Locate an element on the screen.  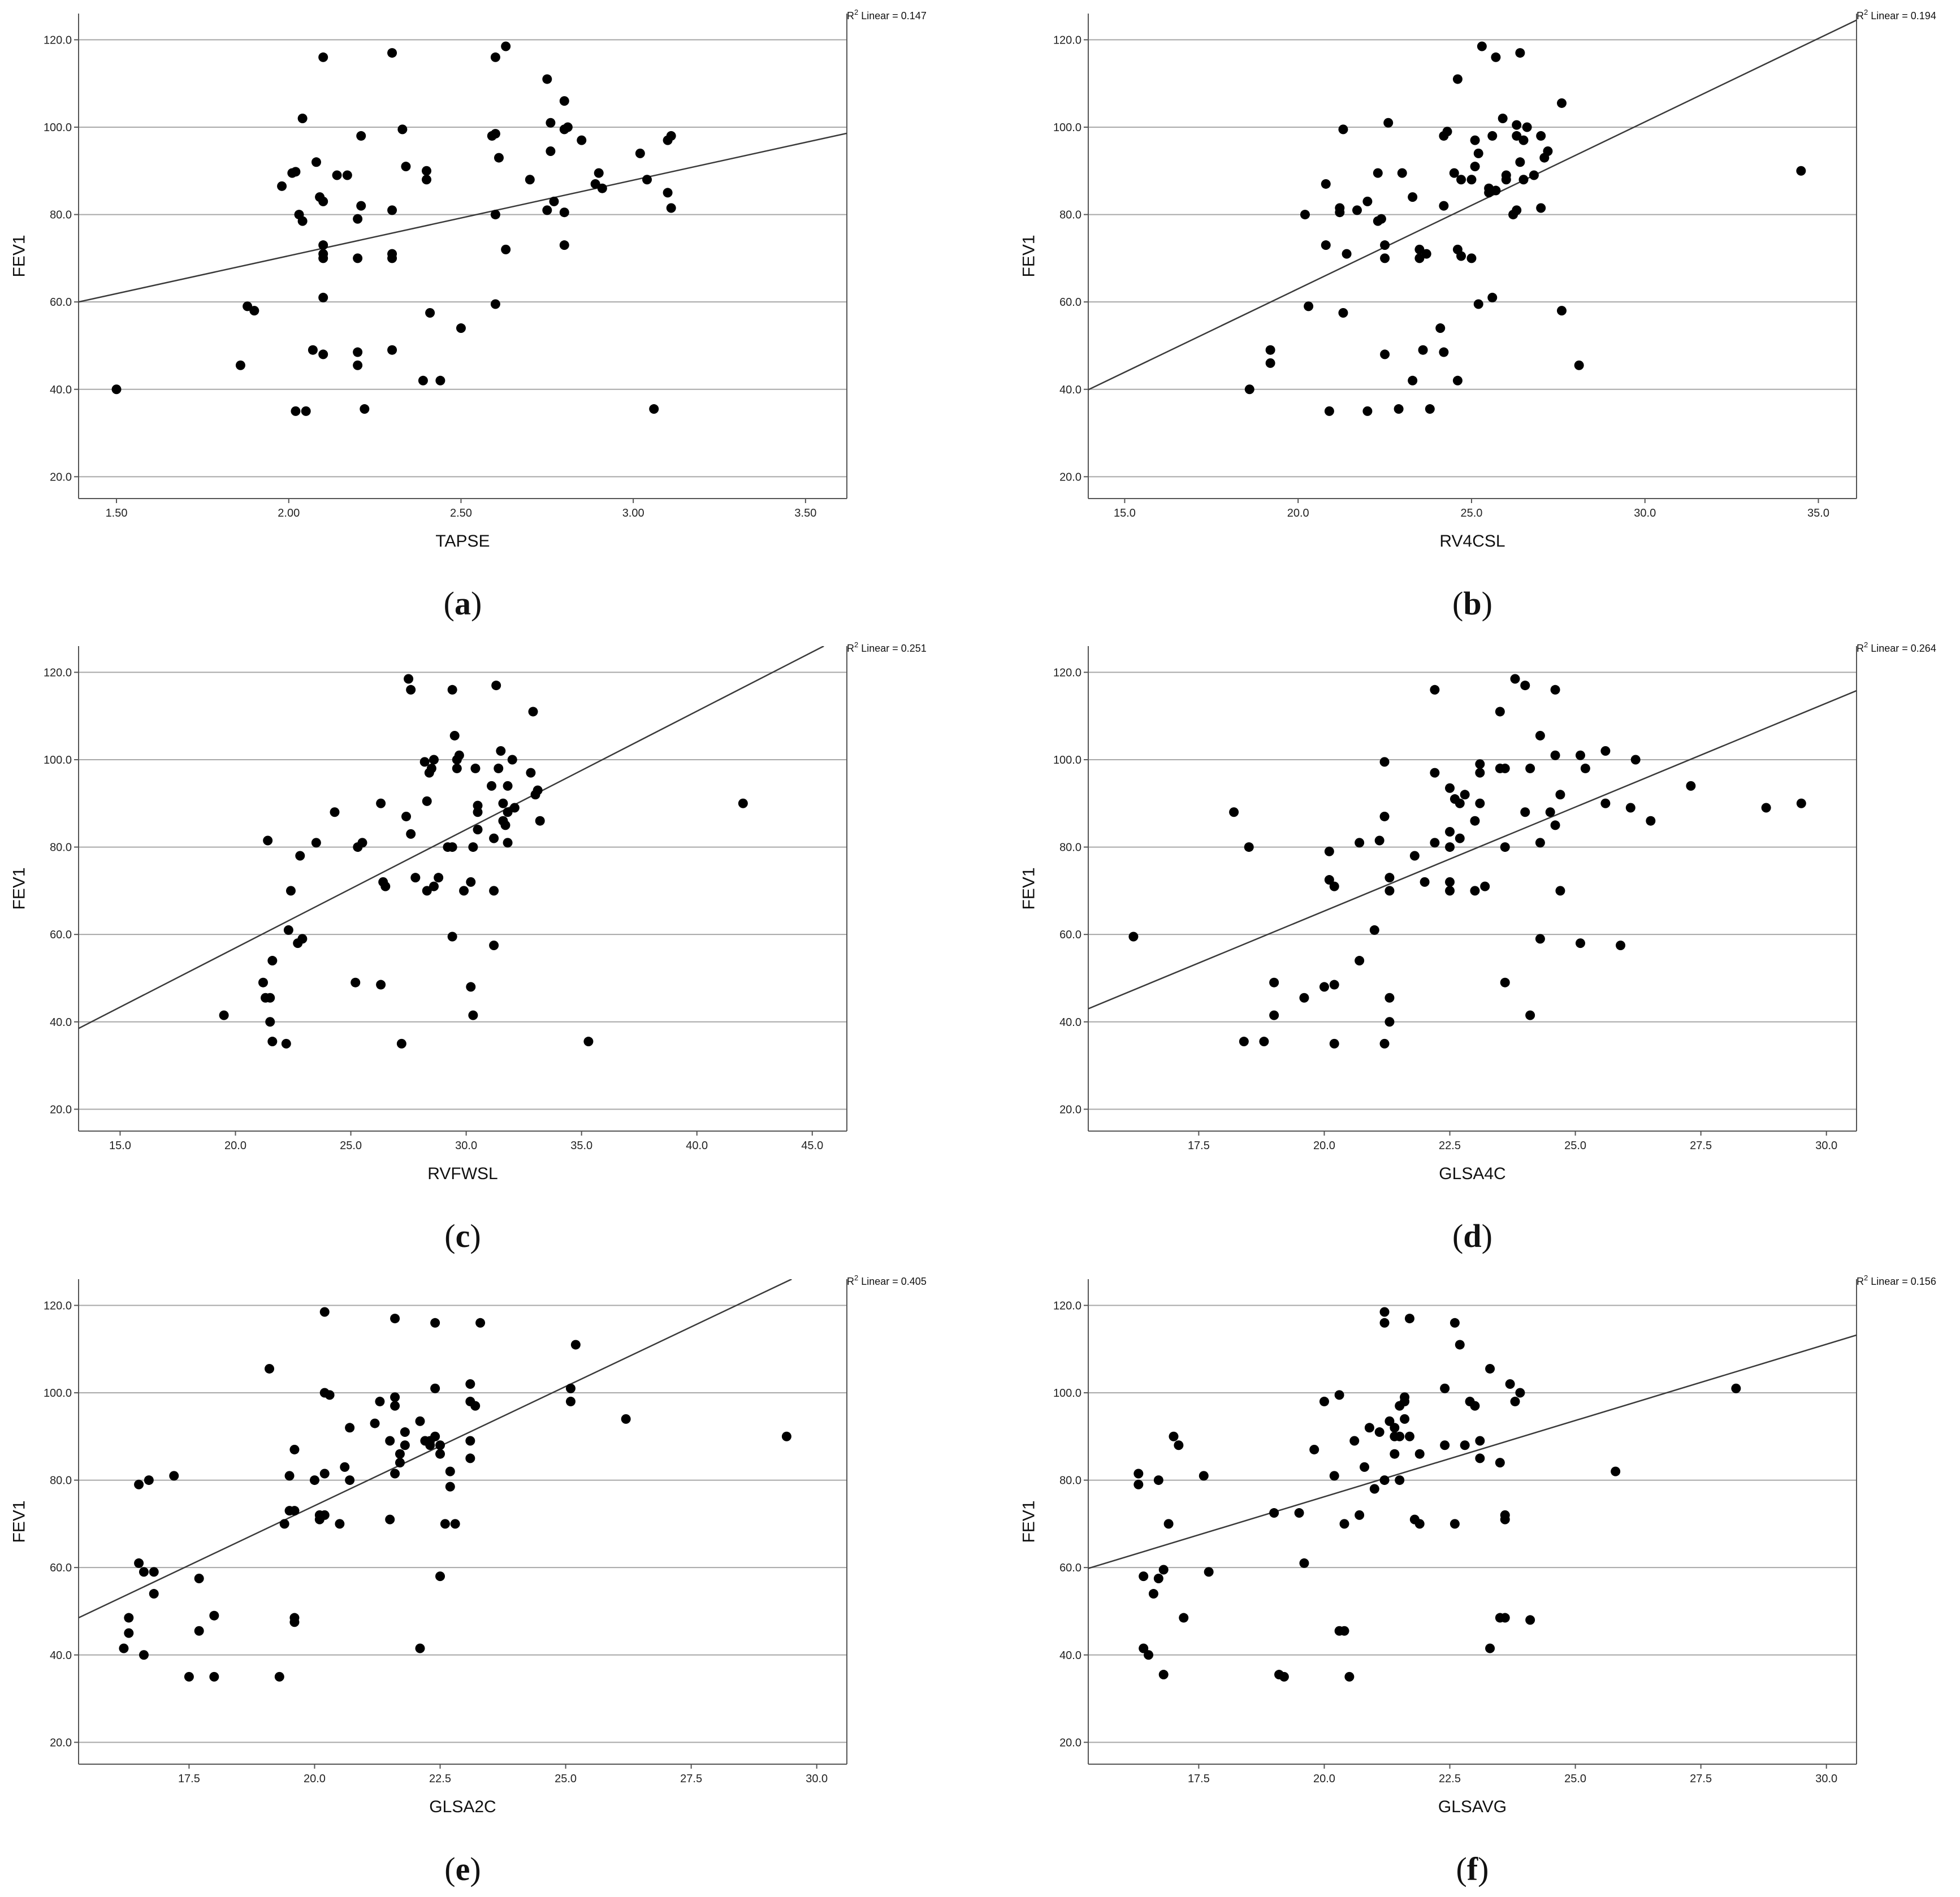
x-tick-label-f-2: 22.5 is located at coordinates (1450, 1779).